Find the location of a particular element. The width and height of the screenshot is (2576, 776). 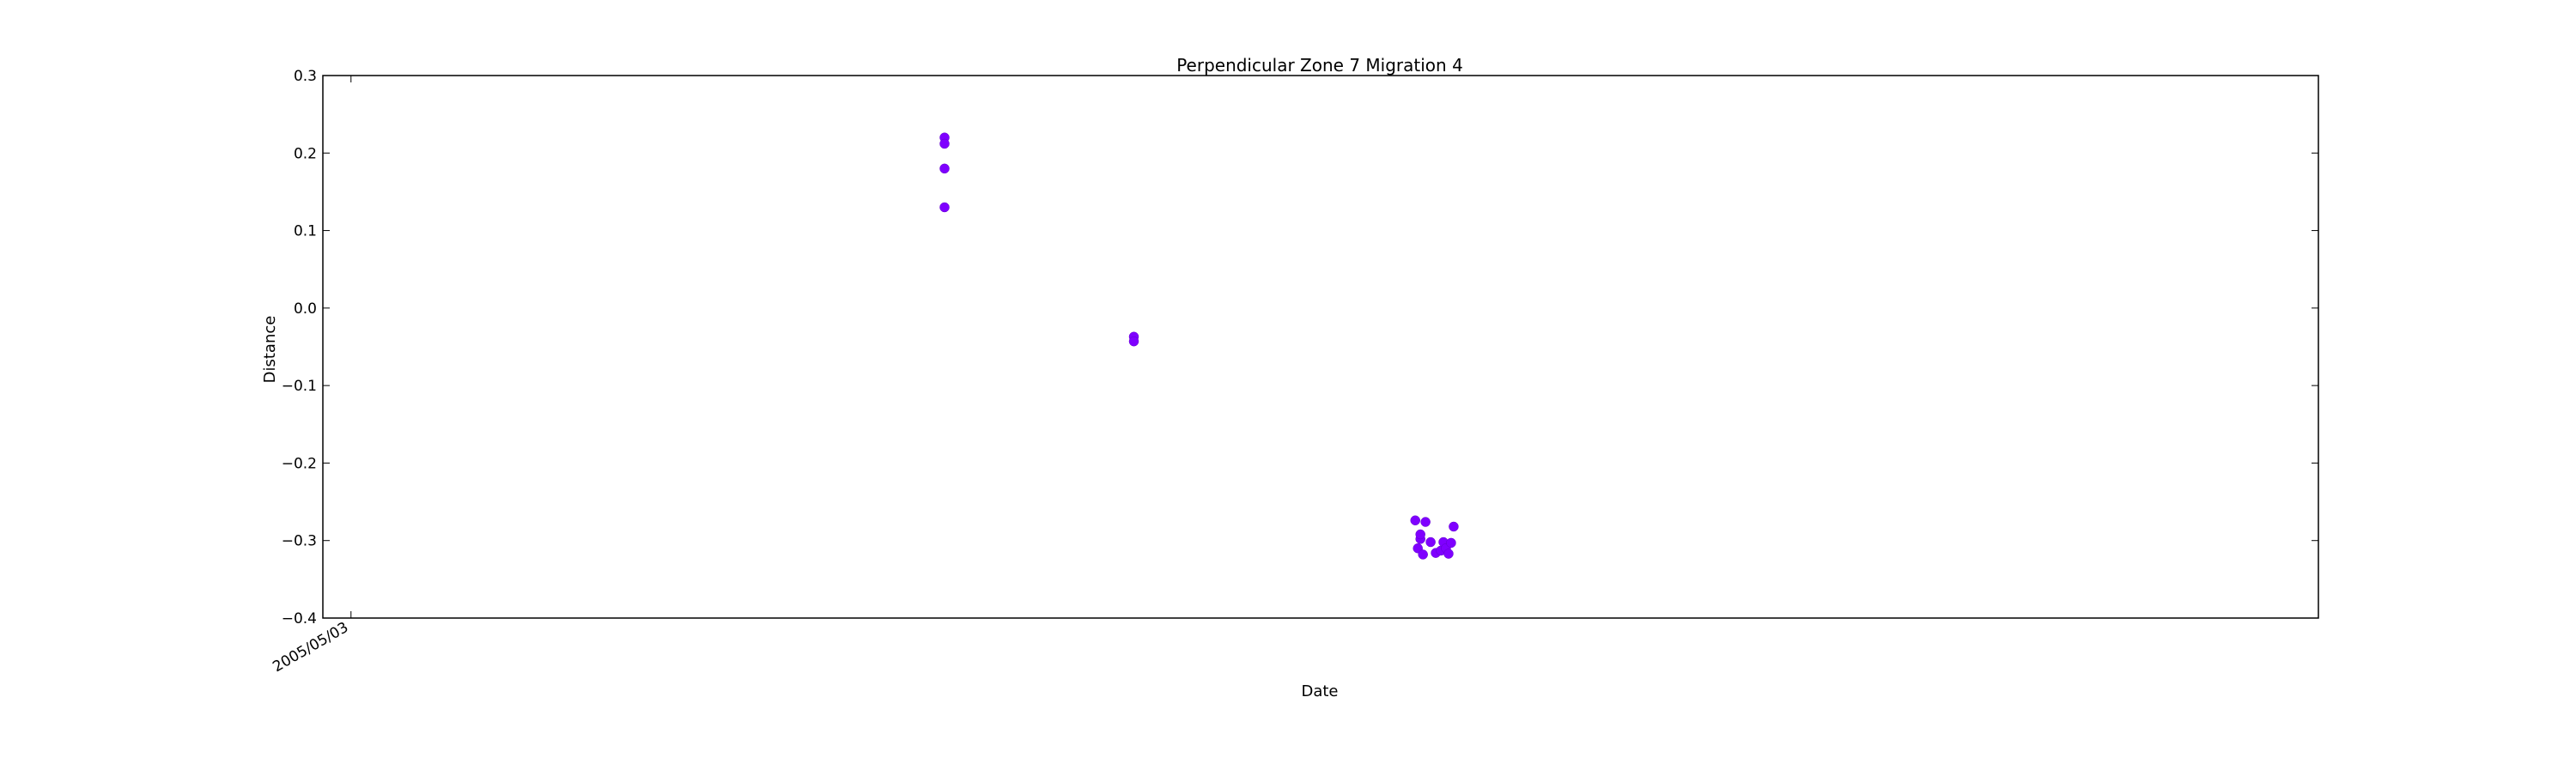

data-points is located at coordinates (1199, 346).